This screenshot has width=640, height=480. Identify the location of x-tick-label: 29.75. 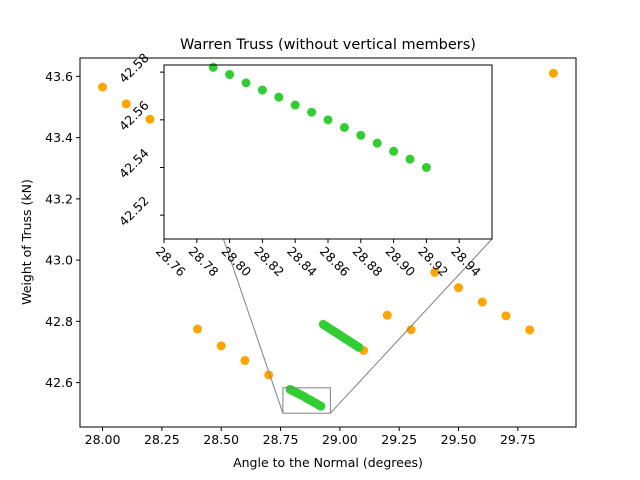
(518, 439).